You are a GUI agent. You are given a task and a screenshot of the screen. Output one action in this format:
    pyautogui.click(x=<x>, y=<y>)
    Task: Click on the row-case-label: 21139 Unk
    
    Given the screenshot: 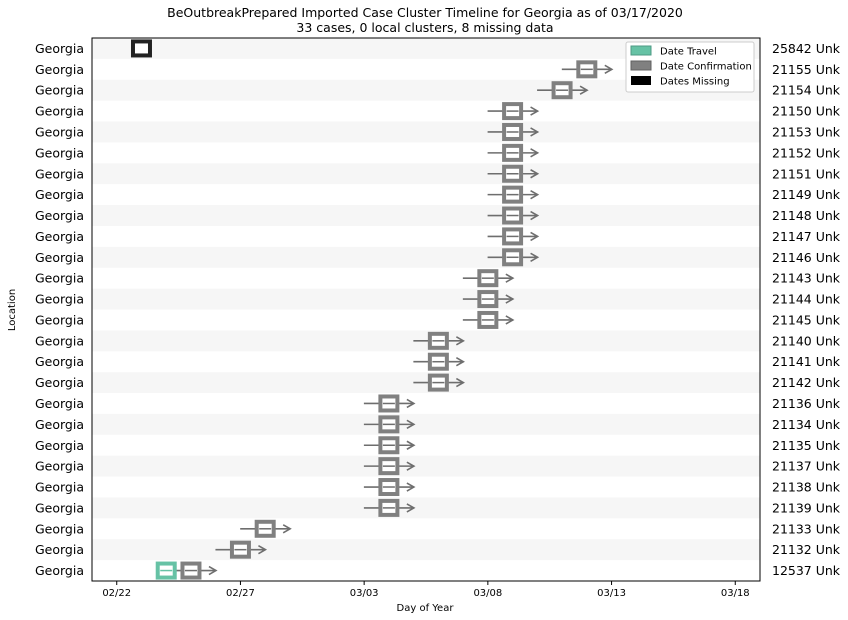 What is the action you would take?
    pyautogui.click(x=806, y=507)
    